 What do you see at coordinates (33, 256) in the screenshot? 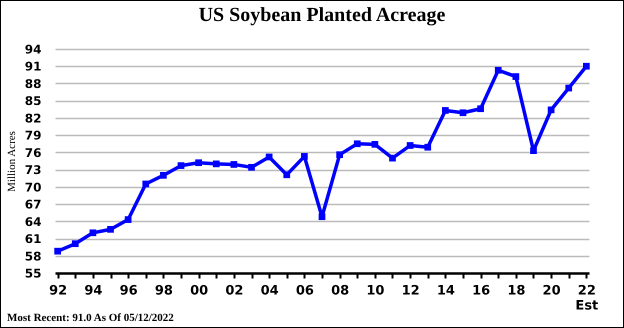
I see `y-tick-label: 58` at bounding box center [33, 256].